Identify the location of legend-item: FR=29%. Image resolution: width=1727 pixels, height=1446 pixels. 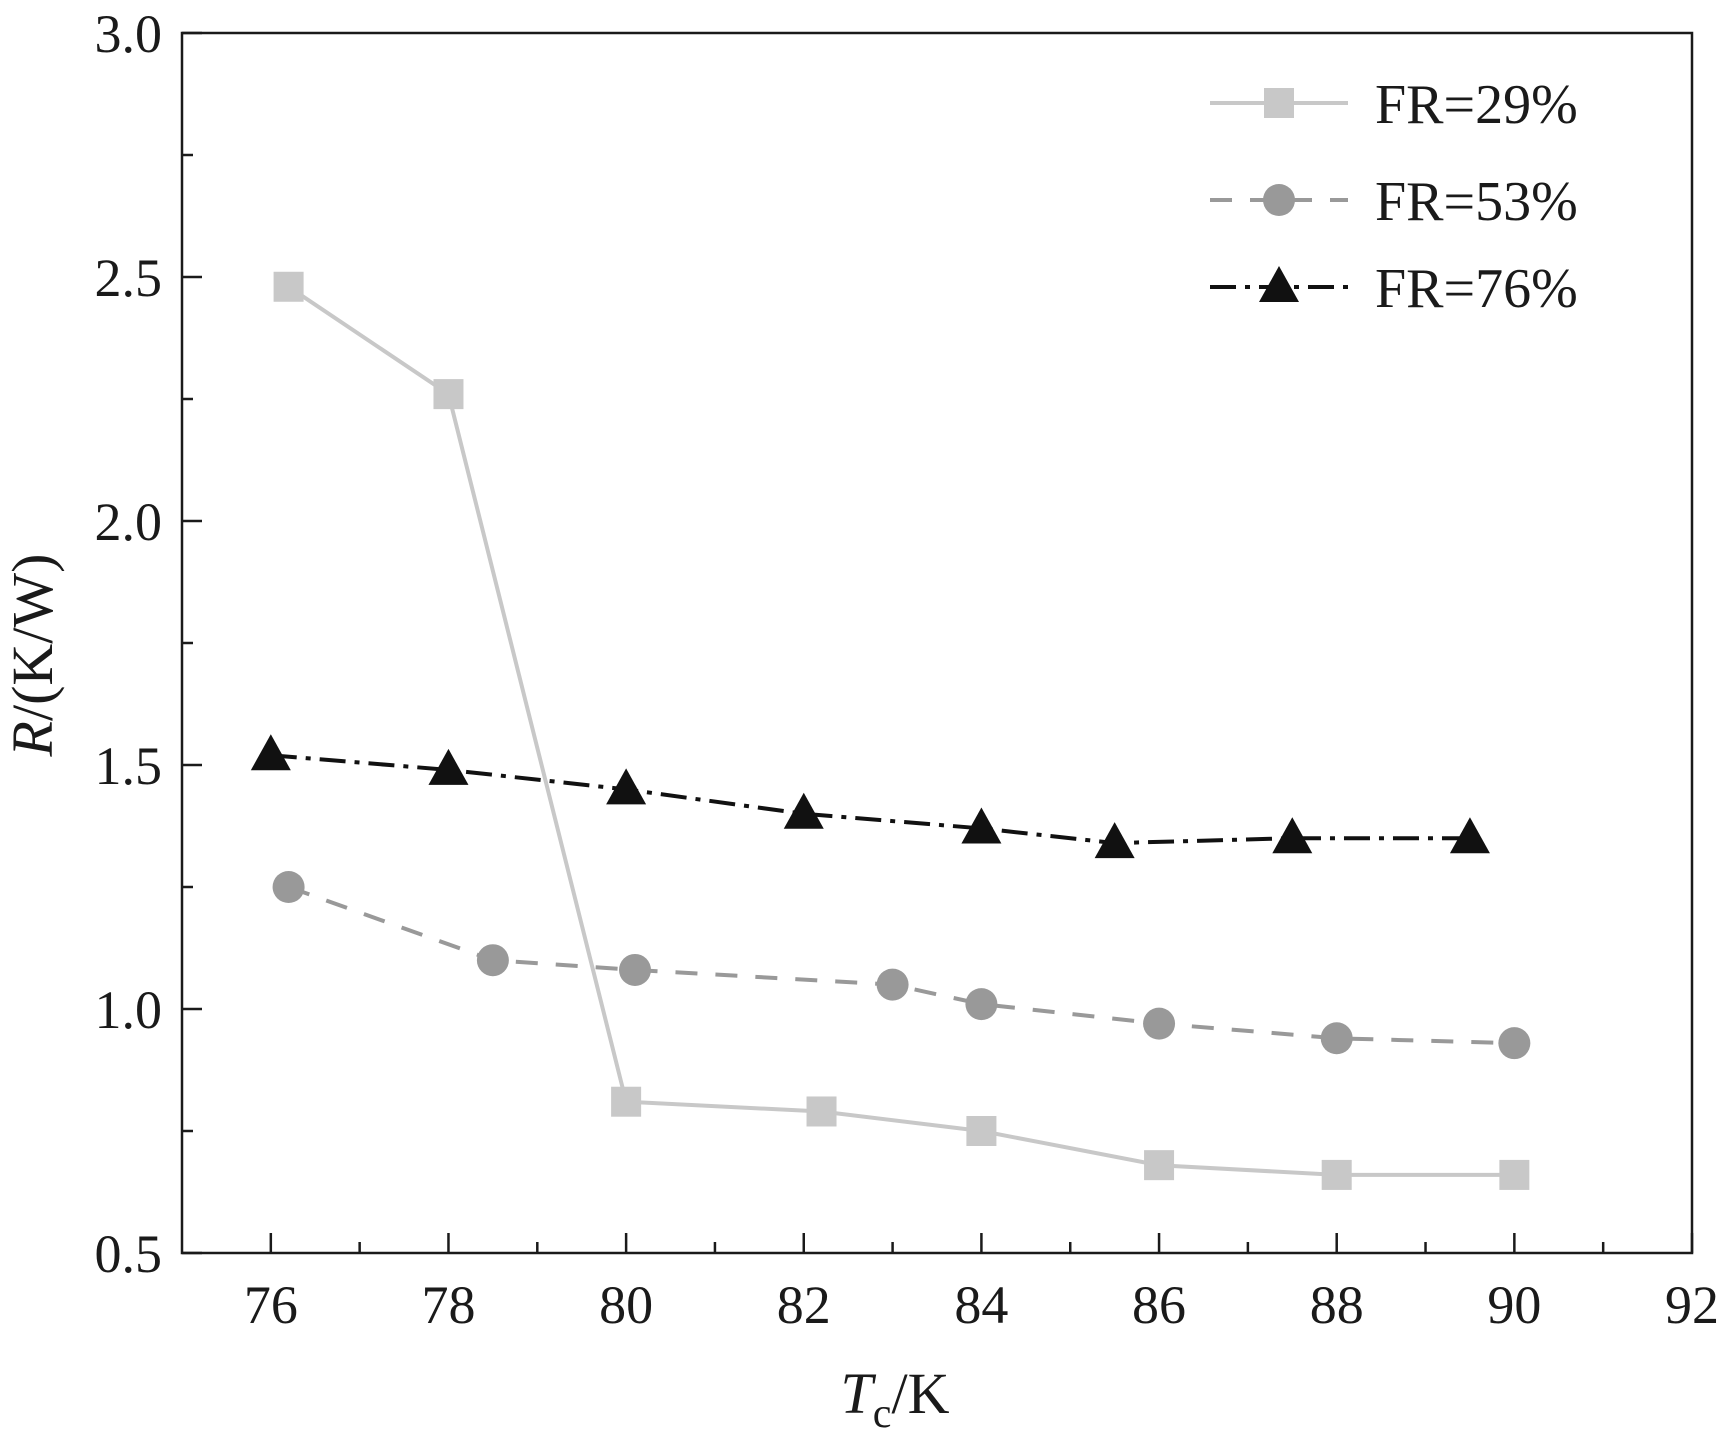
(1394, 105).